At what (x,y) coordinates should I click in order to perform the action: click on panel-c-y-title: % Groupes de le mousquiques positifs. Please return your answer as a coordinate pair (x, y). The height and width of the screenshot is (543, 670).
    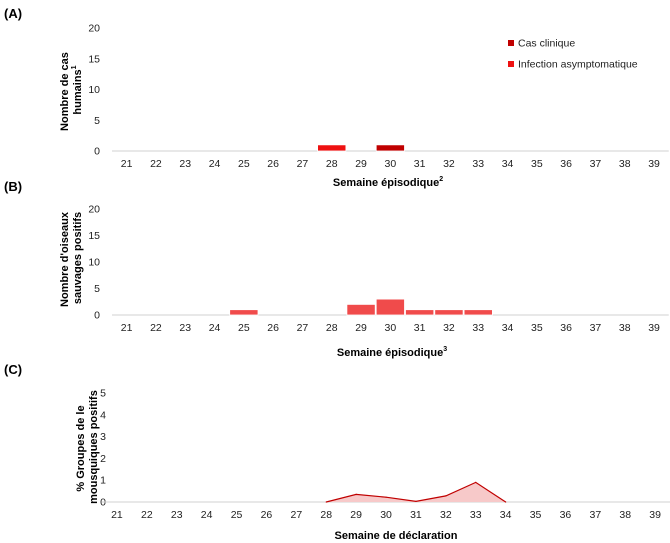
    Looking at the image, I should click on (87, 447).